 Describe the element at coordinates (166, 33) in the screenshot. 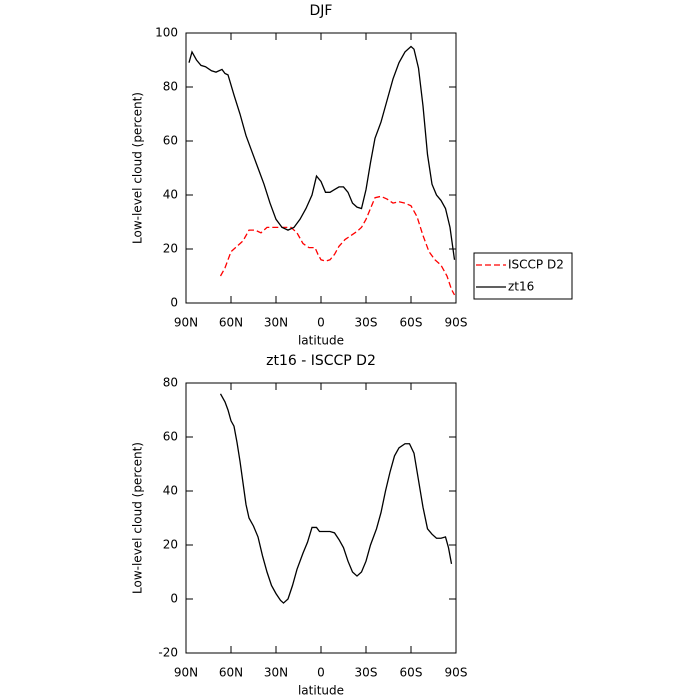

I see `y-tick-label: 100` at that location.